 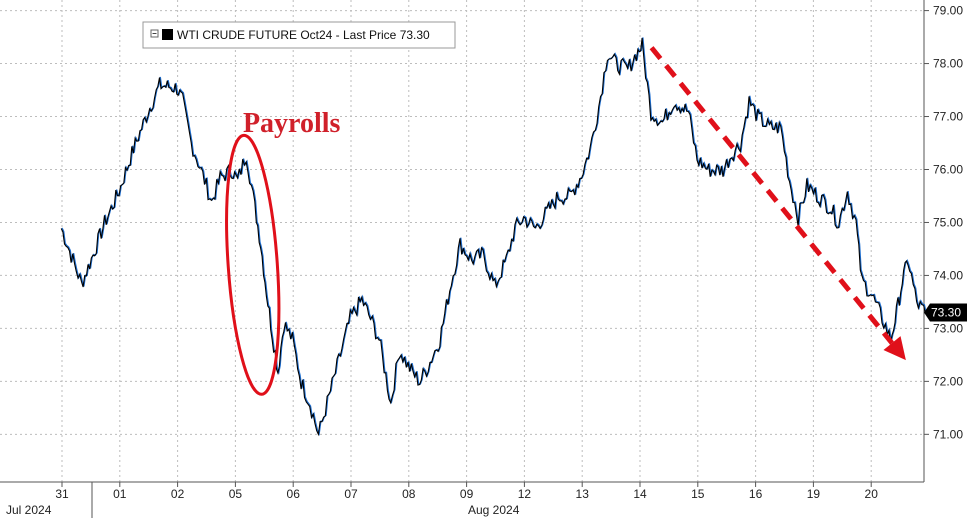 What do you see at coordinates (948, 11) in the screenshot?
I see `y-tick-label: 79.00` at bounding box center [948, 11].